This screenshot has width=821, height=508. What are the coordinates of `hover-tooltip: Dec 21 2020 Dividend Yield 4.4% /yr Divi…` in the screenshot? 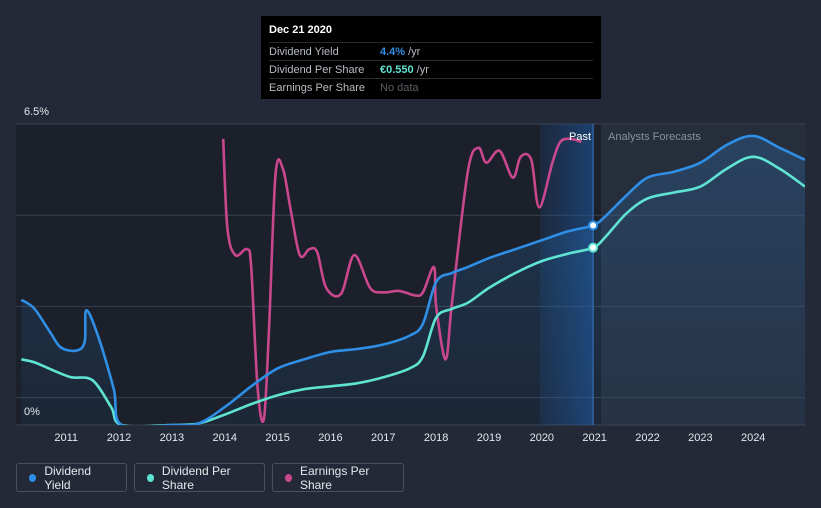 It's located at (431, 57).